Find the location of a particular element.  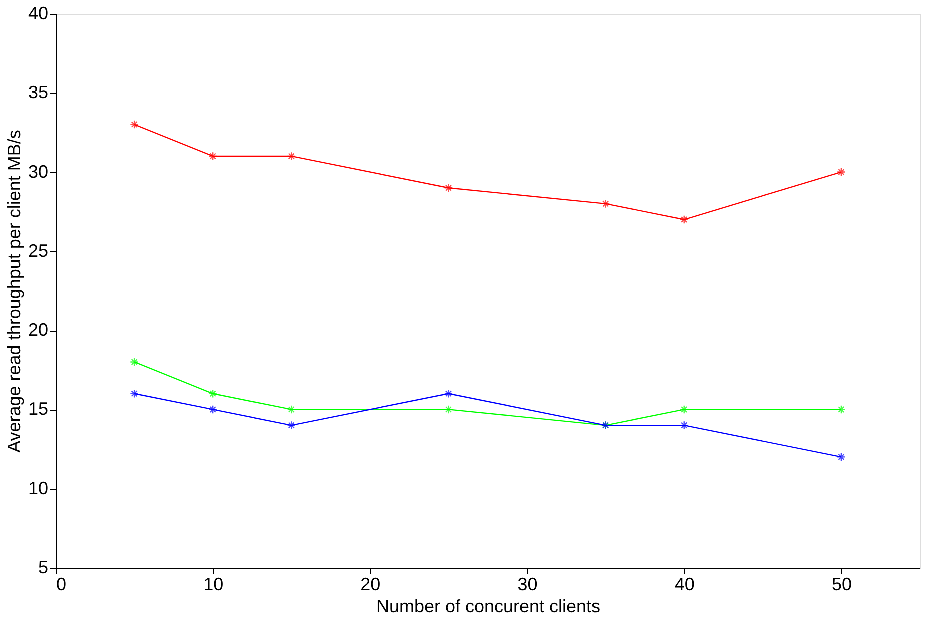

x-axis-title: Number of concurent clients is located at coordinates (488, 606).